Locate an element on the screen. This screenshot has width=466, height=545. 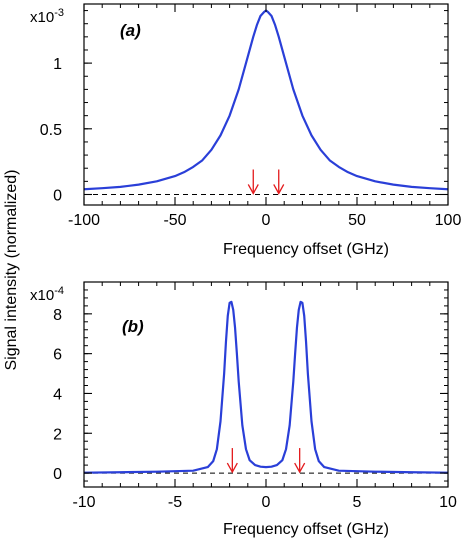
panel-b-y-tick-label: 6 is located at coordinates (57, 355).